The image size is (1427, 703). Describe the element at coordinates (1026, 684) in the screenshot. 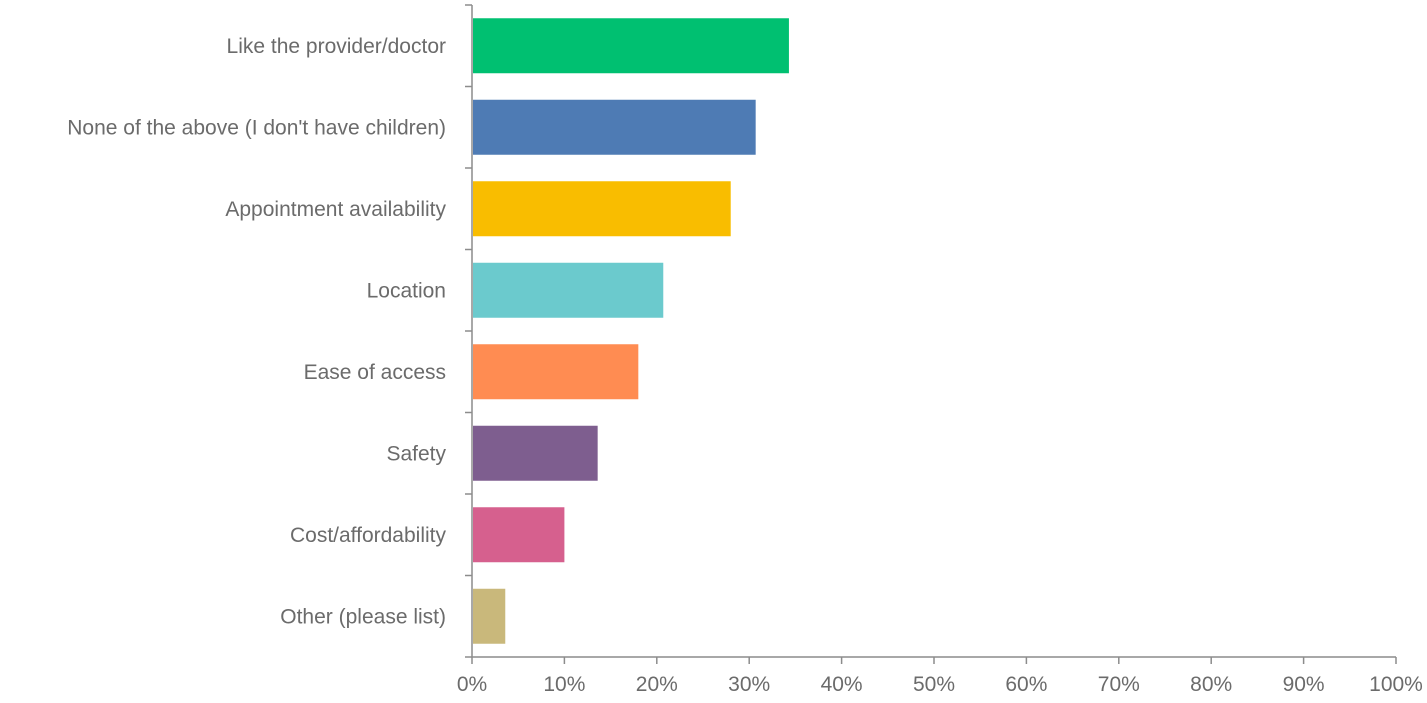

I see `x-tick-label: 60%` at that location.